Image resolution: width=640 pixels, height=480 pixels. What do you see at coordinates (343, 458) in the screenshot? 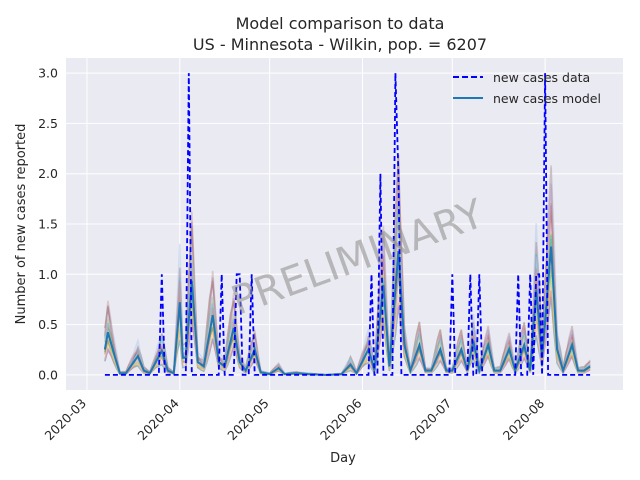
I see `x-axis-label: Day` at bounding box center [343, 458].